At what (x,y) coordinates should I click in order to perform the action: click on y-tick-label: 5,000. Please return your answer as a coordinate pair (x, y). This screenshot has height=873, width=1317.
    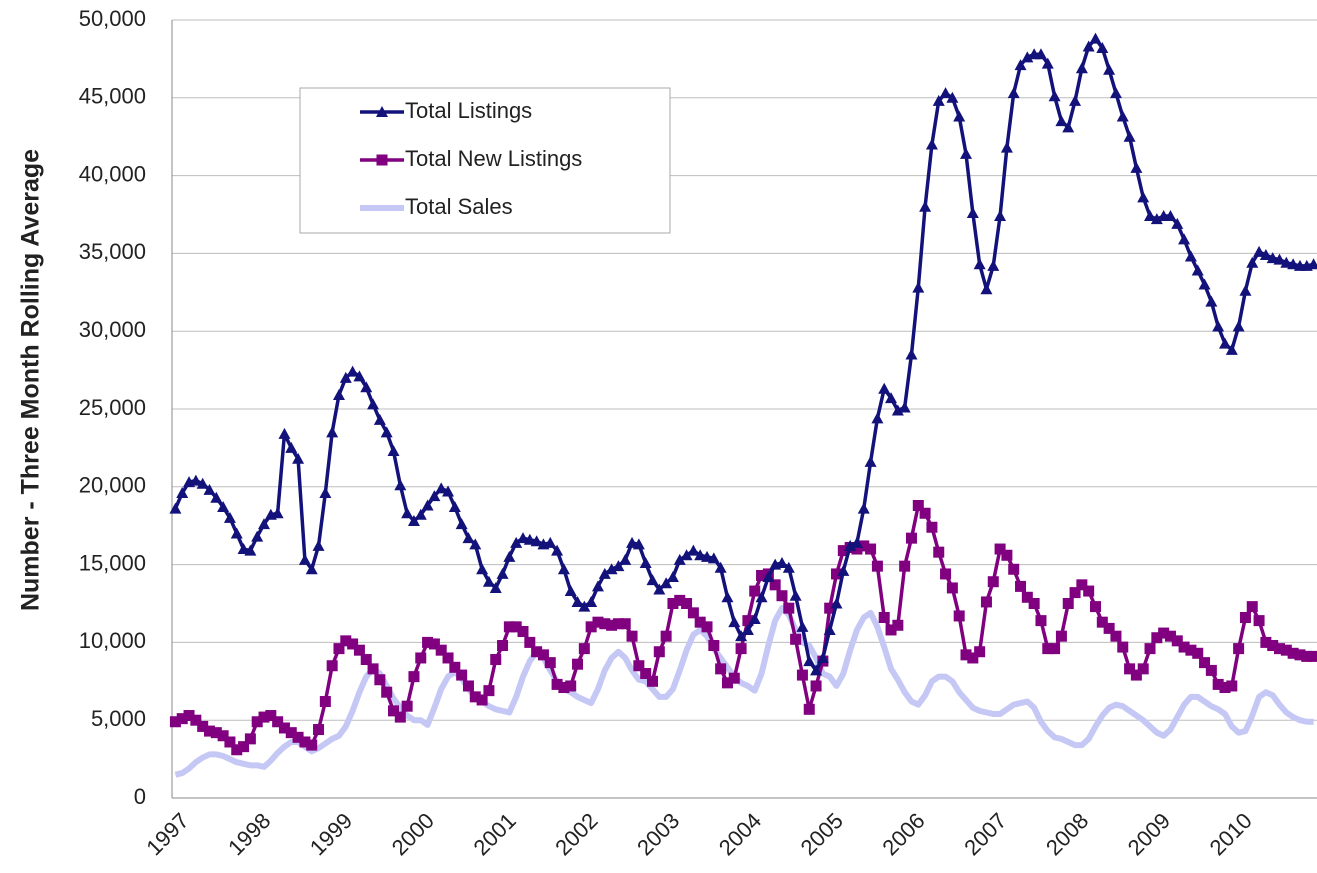
    Looking at the image, I should click on (118, 718).